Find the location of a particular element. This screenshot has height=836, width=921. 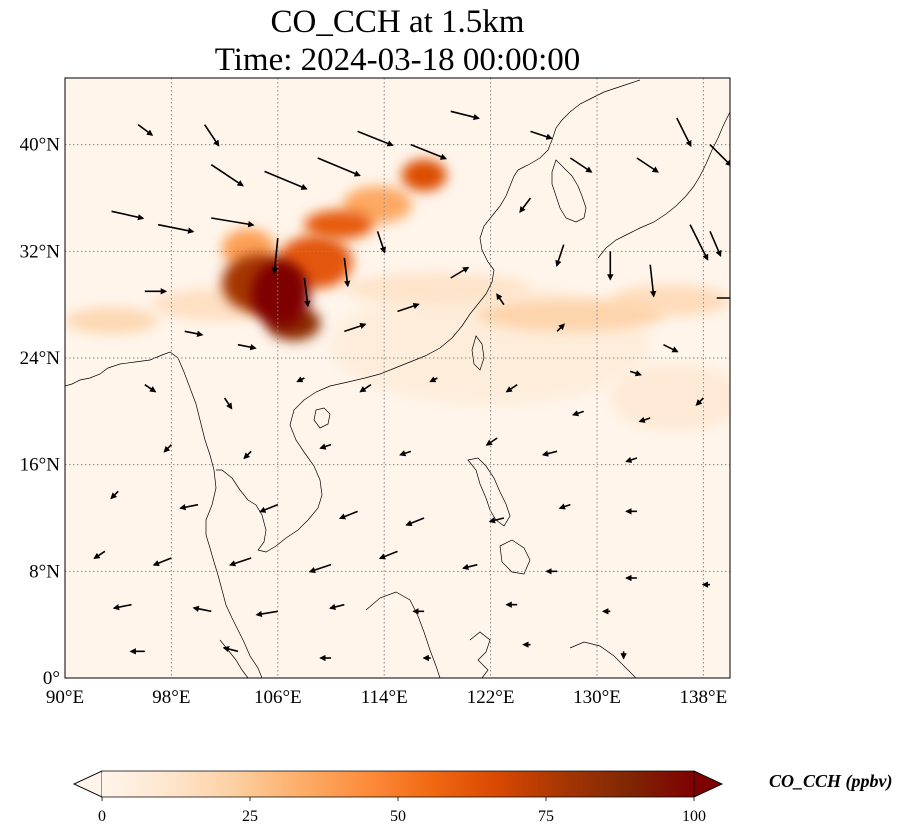

lon-tick-label: 114°E is located at coordinates (384, 697).